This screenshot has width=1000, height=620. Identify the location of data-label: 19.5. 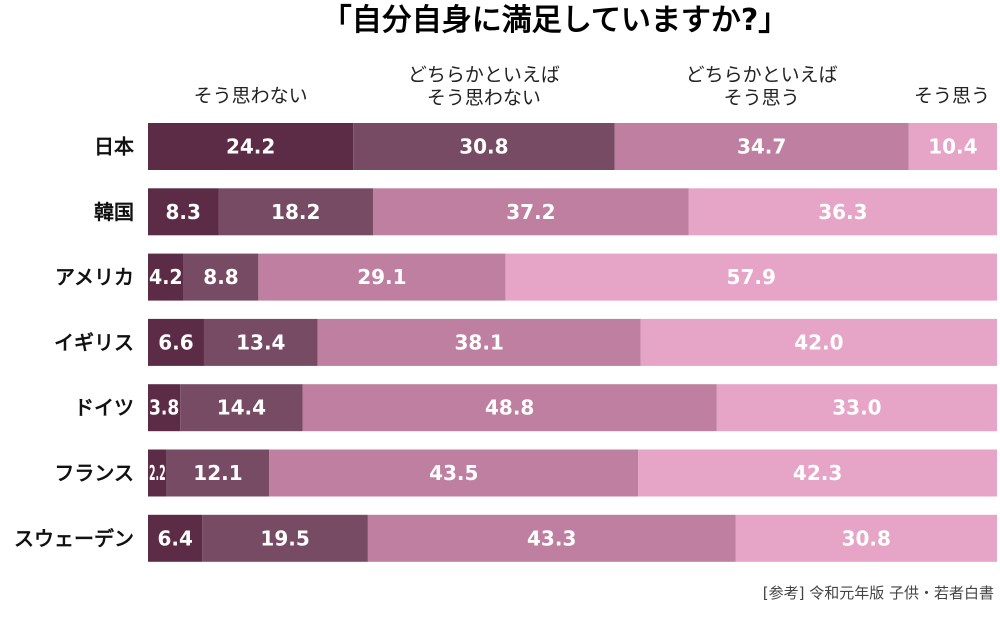
(284, 538).